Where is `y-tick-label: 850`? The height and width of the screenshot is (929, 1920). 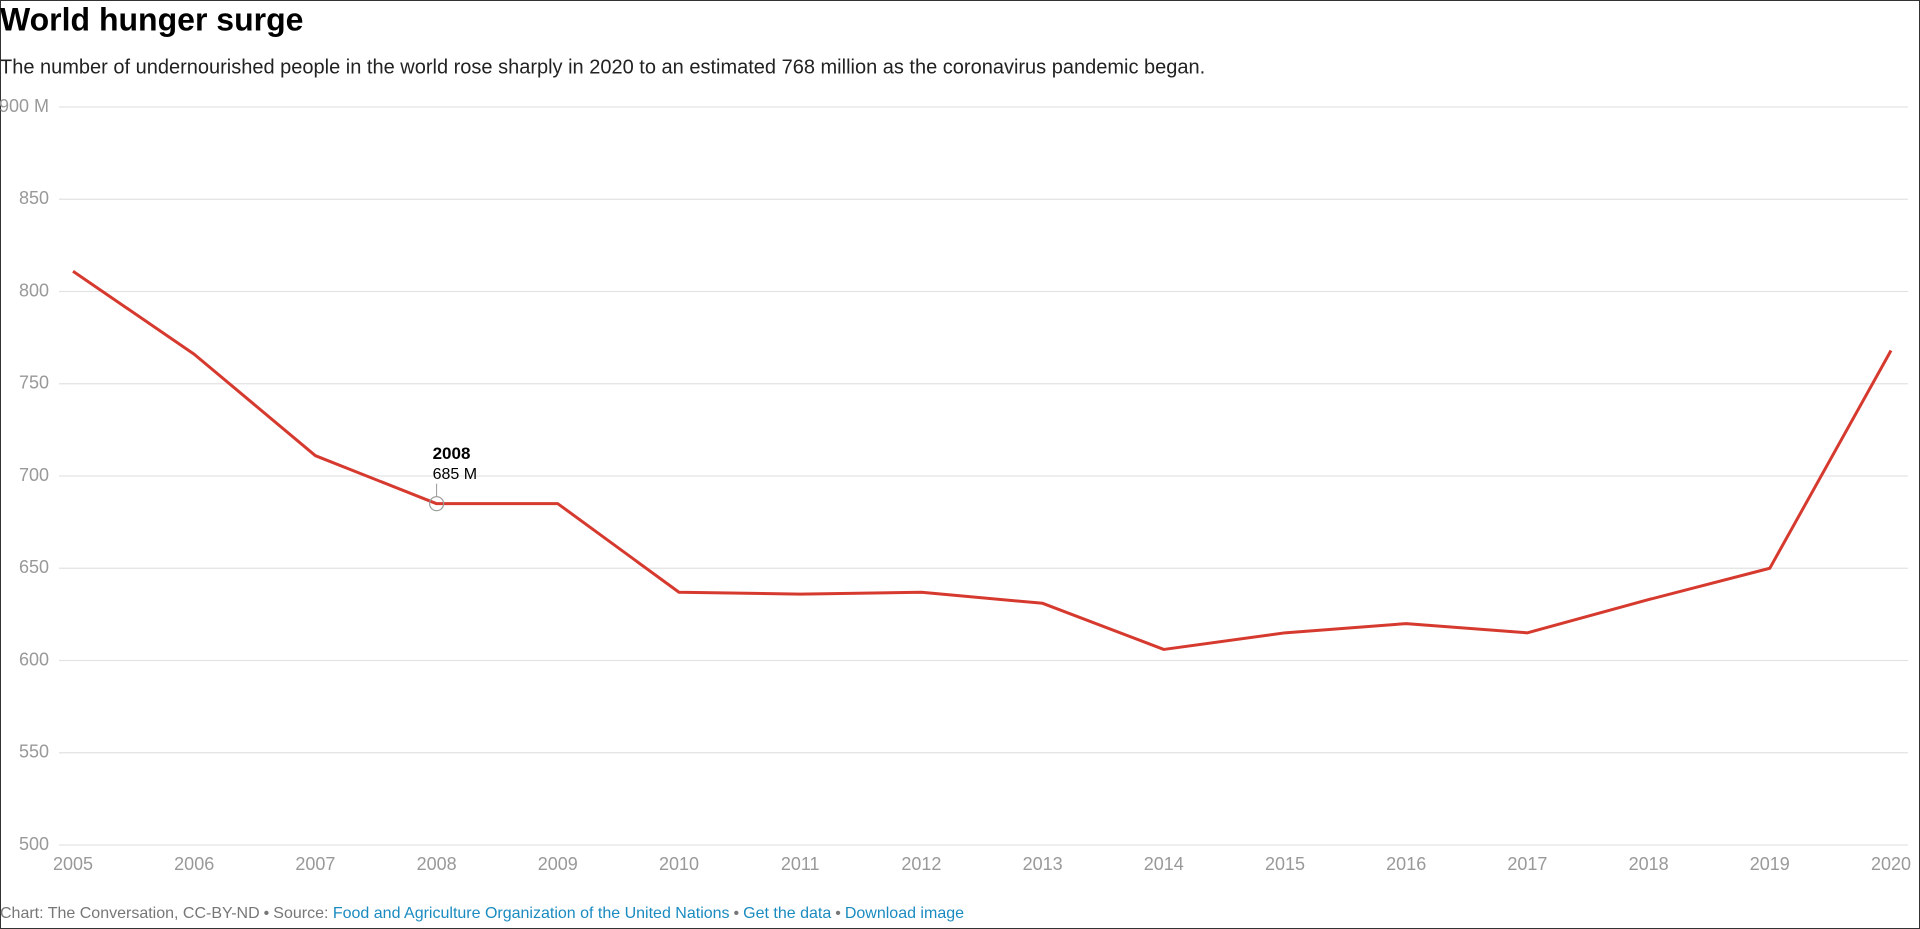 y-tick-label: 850 is located at coordinates (34, 198).